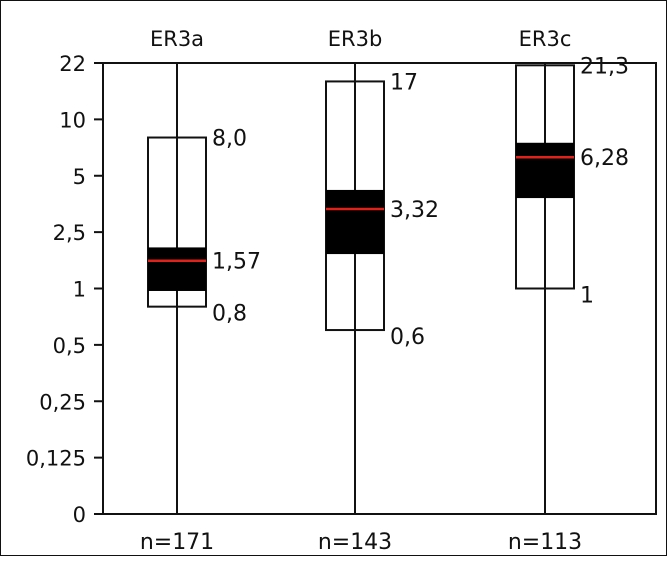 Image resolution: width=667 pixels, height=561 pixels. What do you see at coordinates (79, 290) in the screenshot?
I see `y-tick-label: 1` at bounding box center [79, 290].